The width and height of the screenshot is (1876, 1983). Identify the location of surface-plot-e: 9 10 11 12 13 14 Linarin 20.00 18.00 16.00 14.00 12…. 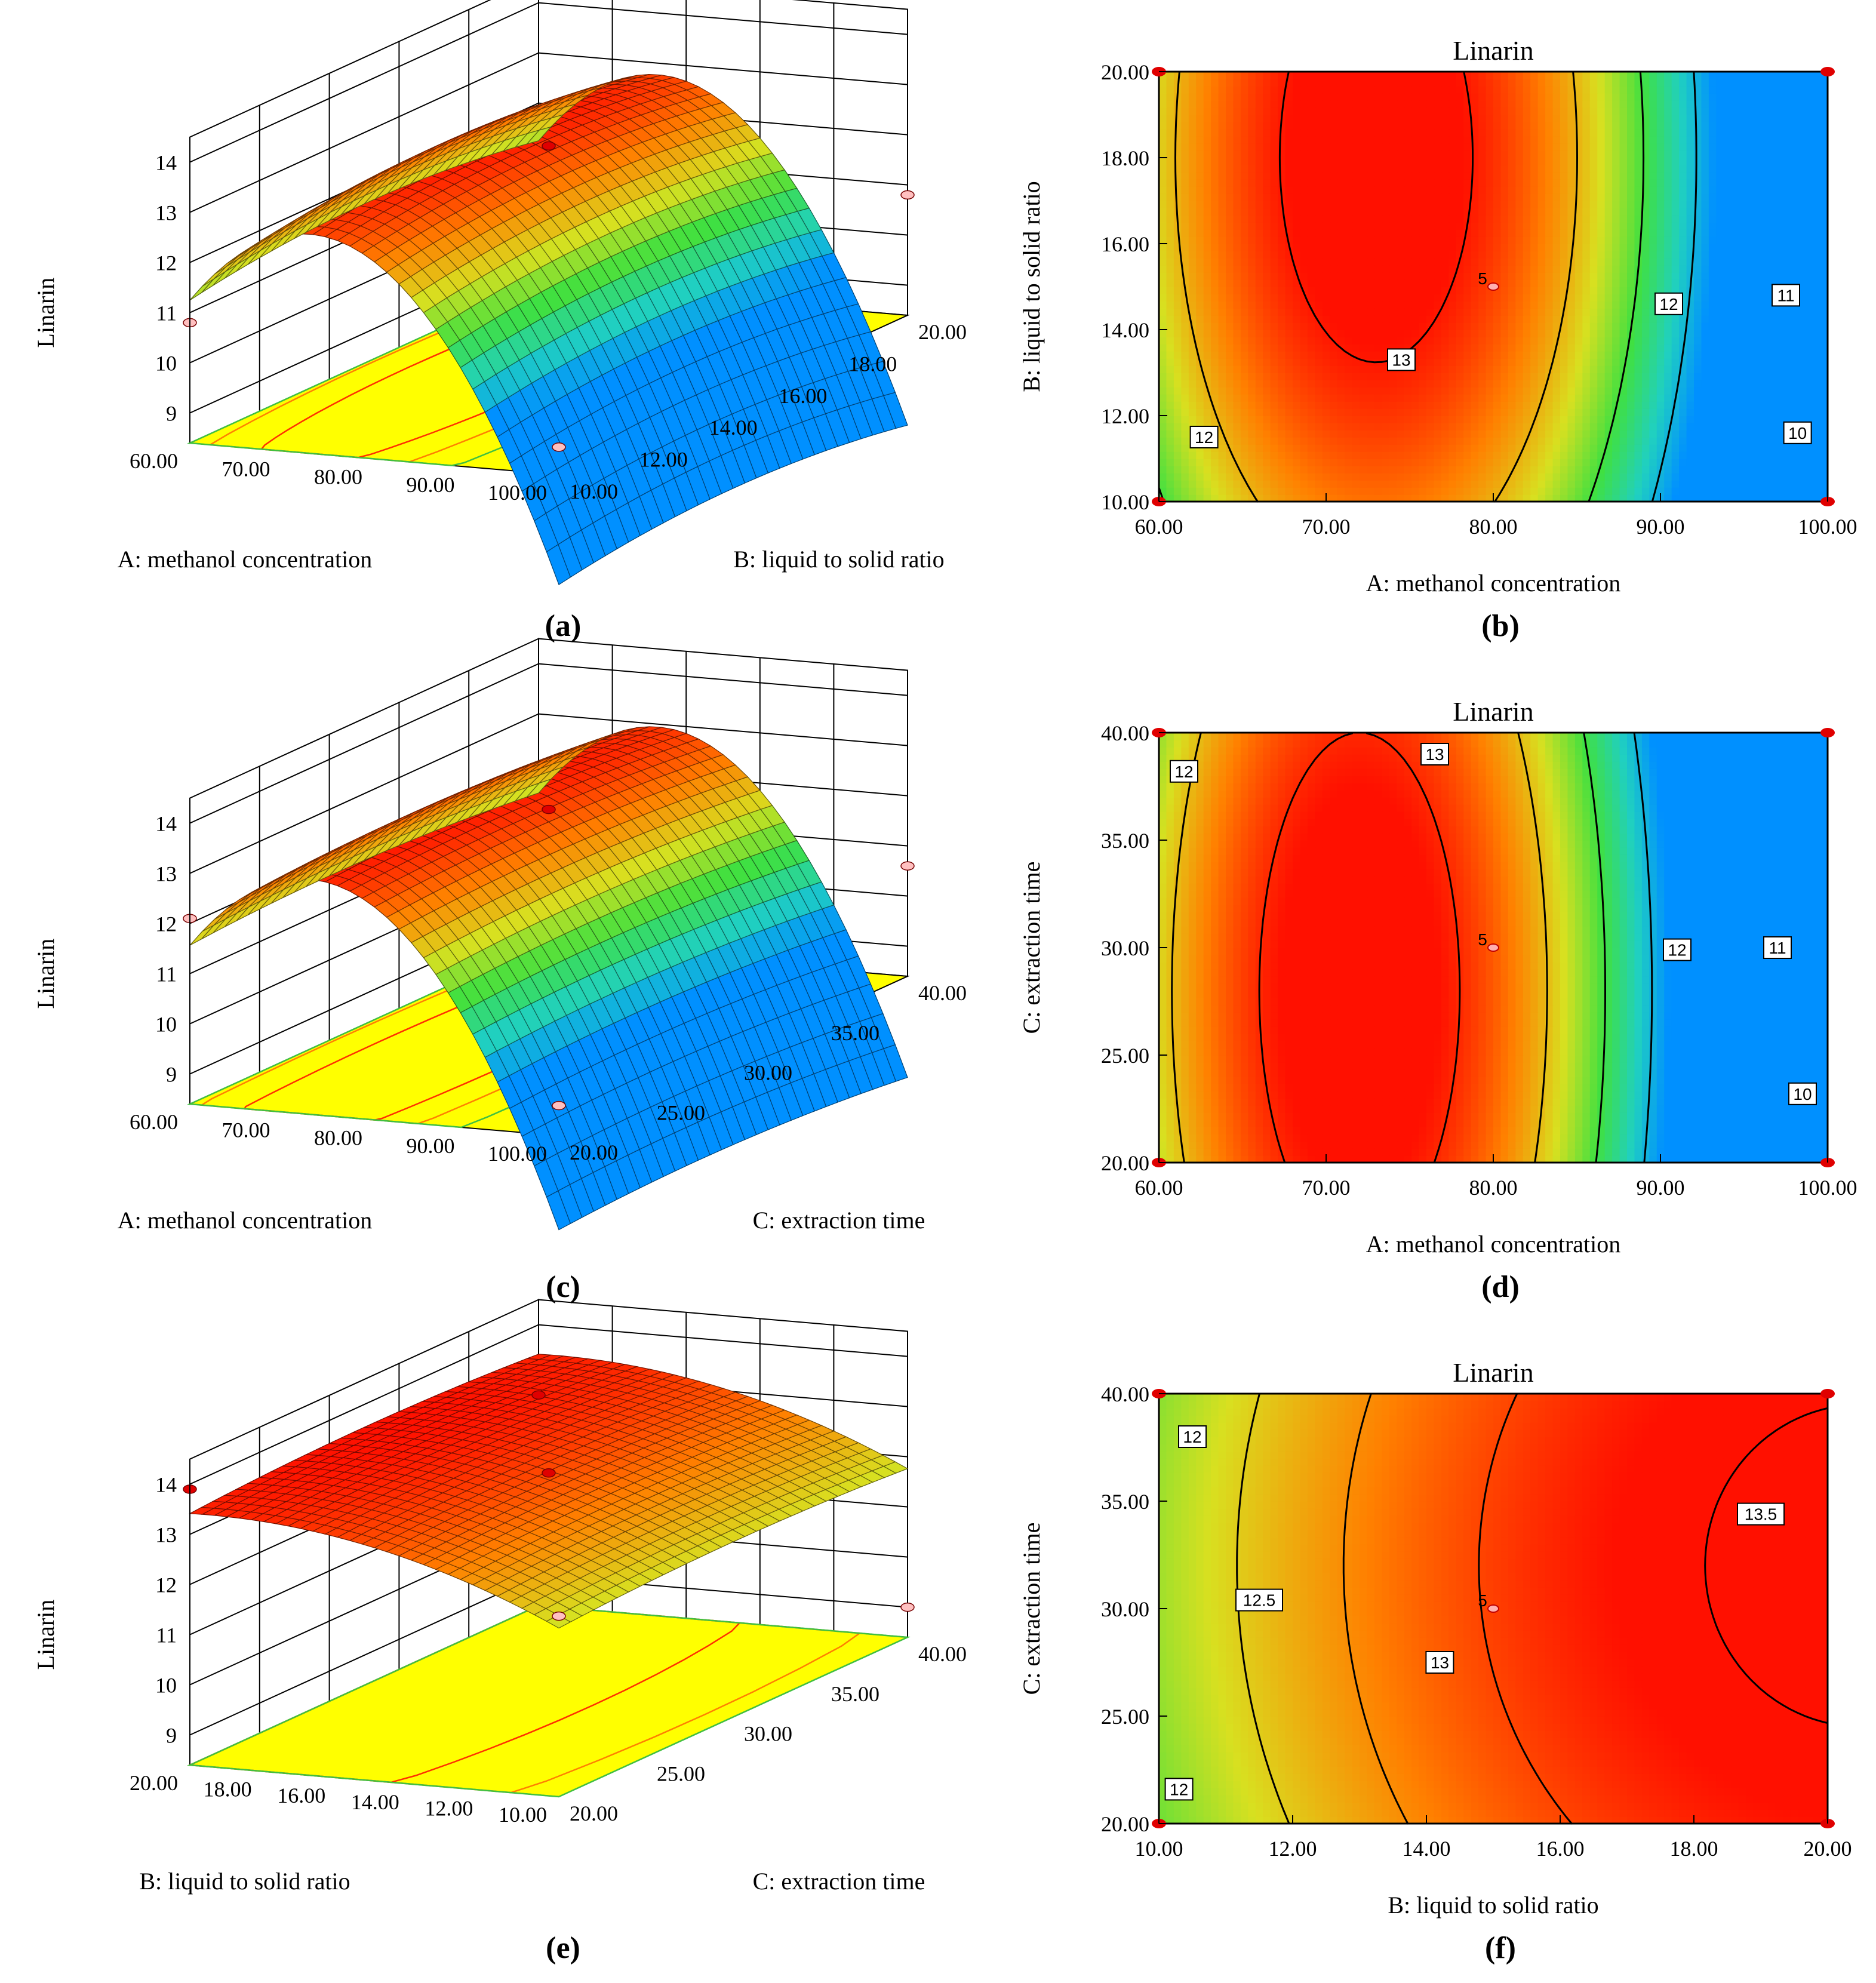
(500, 1597).